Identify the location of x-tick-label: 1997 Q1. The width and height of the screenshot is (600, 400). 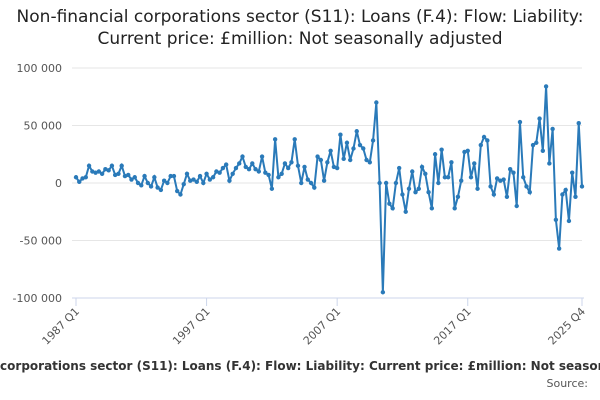
(191, 326).